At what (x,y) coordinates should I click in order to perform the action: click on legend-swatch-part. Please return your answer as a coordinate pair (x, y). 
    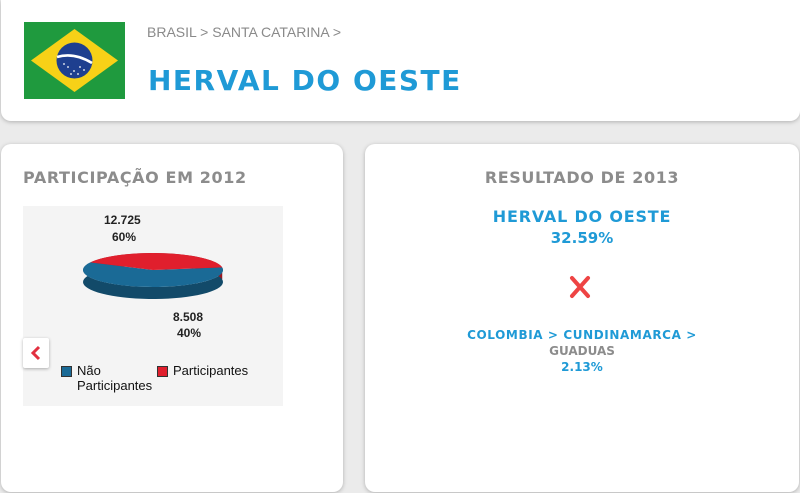
    Looking at the image, I should click on (162, 371).